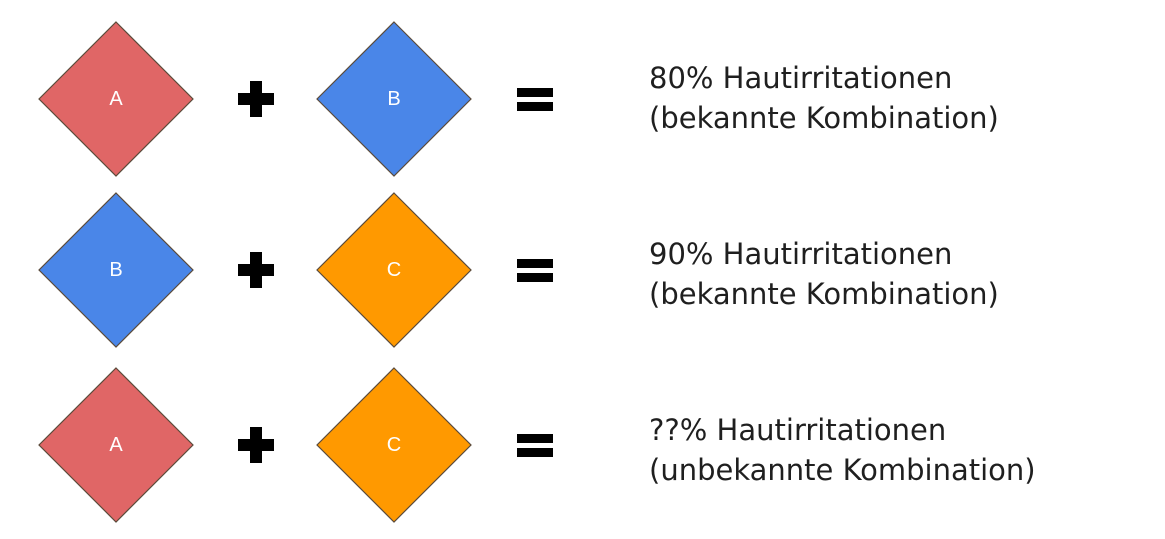 The height and width of the screenshot is (539, 1165). What do you see at coordinates (797, 430) in the screenshot?
I see `result-line-1: ??% Hautirritationen` at bounding box center [797, 430].